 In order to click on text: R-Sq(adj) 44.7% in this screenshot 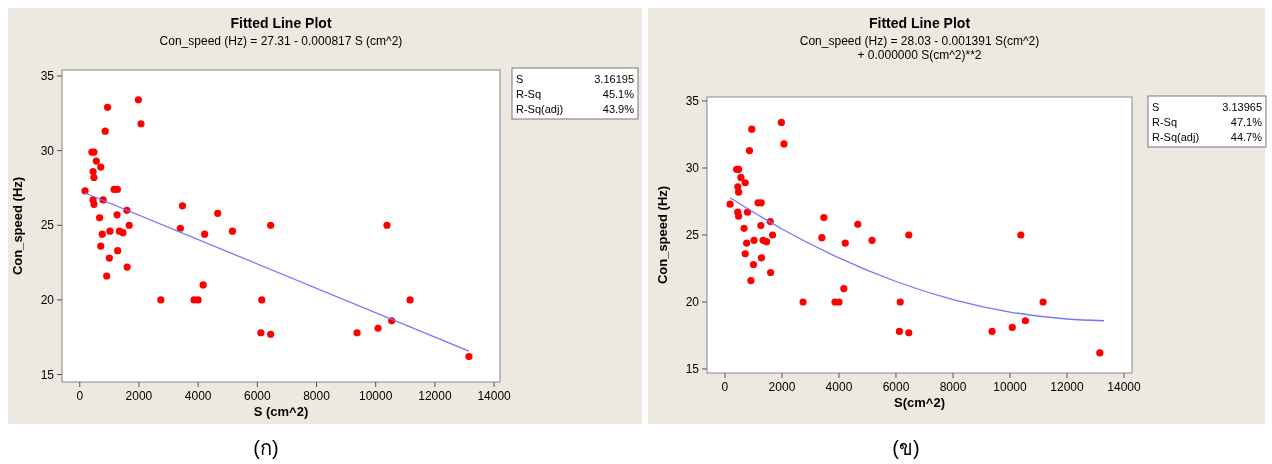, I will do `click(1207, 137)`.